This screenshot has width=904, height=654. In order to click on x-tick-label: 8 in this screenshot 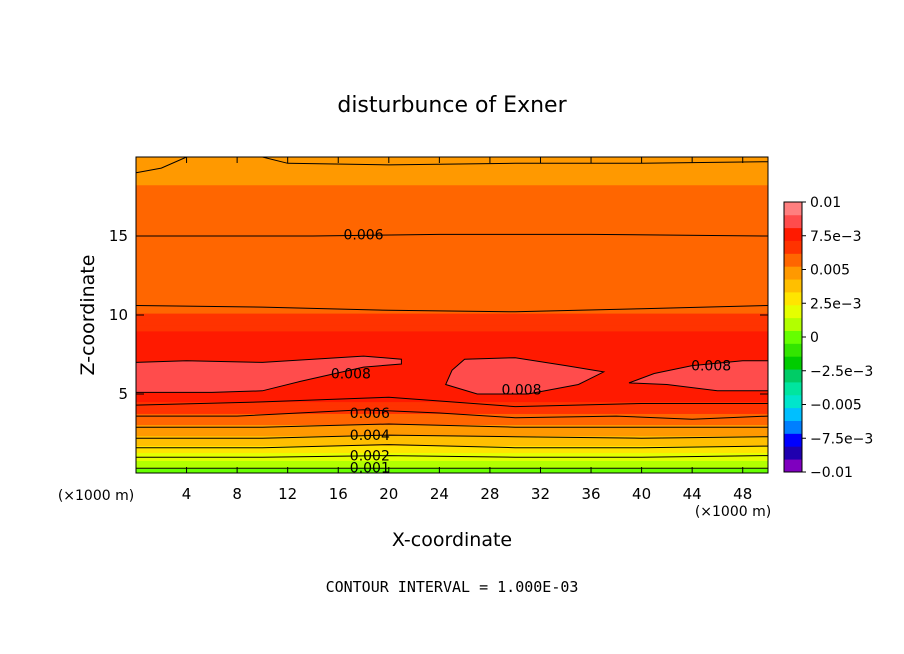, I will do `click(237, 494)`.